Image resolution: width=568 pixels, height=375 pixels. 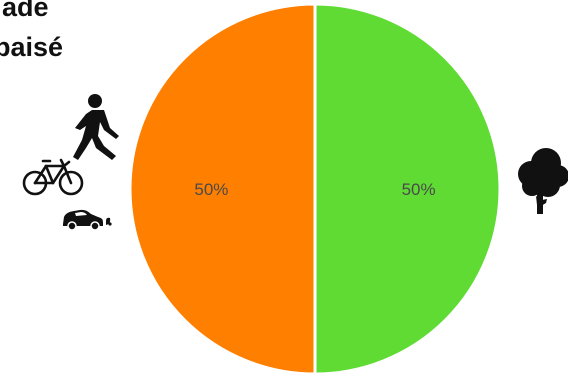 I want to click on pedestrian-icon, so click(x=96, y=127).